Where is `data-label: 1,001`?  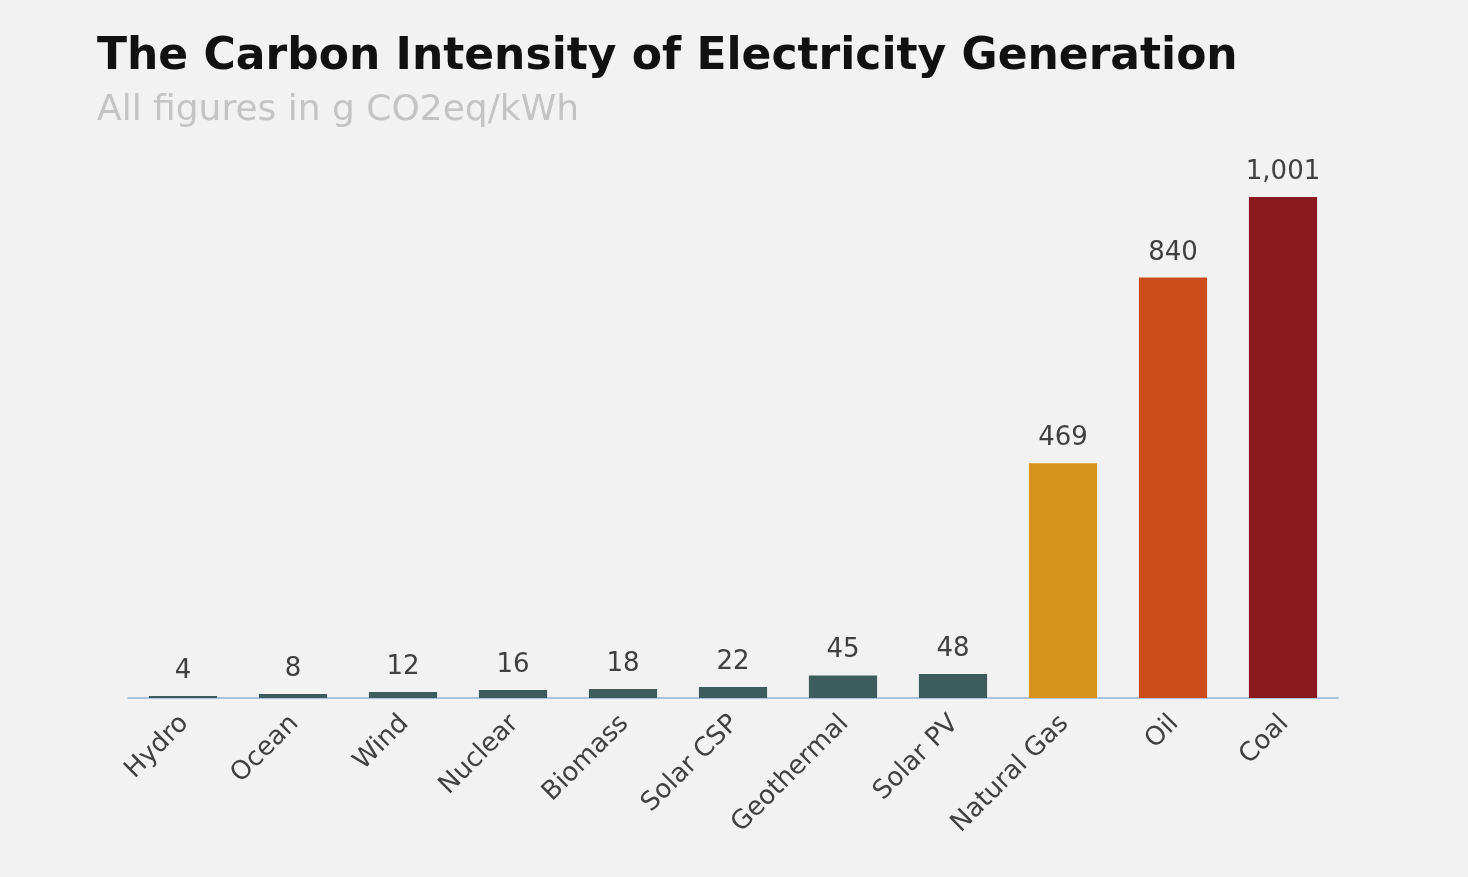
data-label: 1,001 is located at coordinates (1283, 170).